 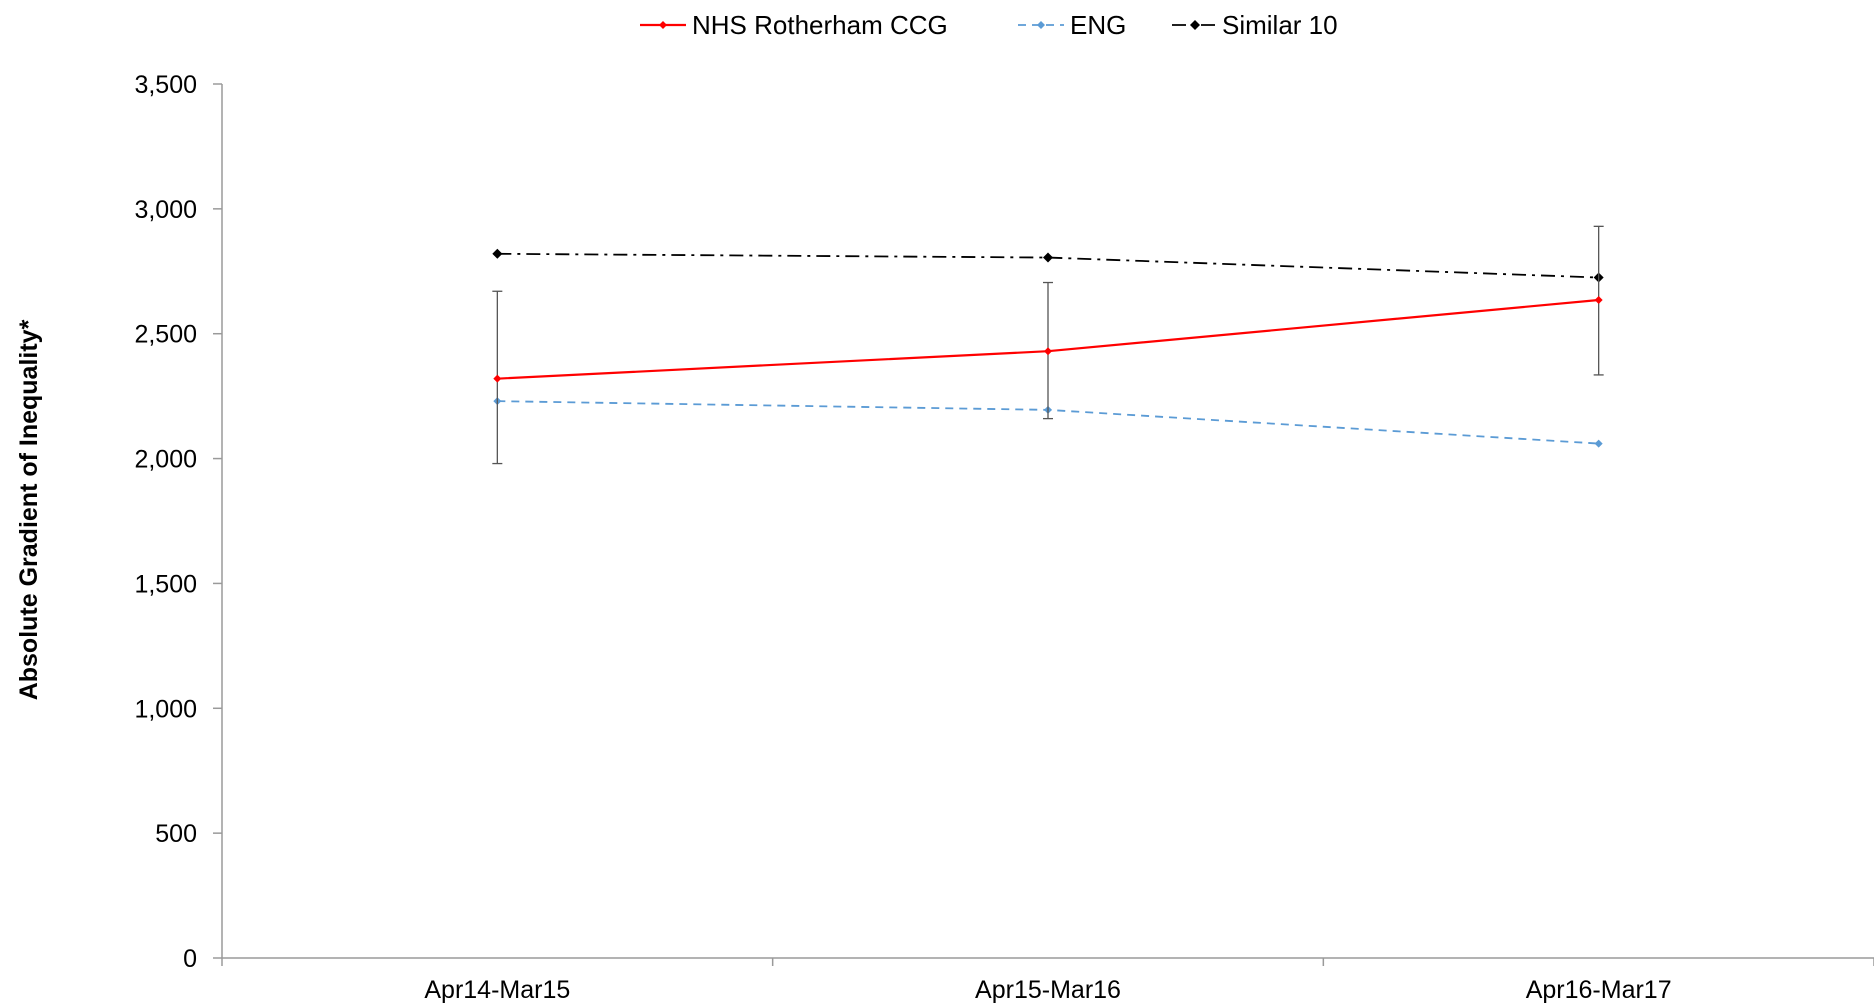 I want to click on legend-item: Similar 10, so click(x=1255, y=25).